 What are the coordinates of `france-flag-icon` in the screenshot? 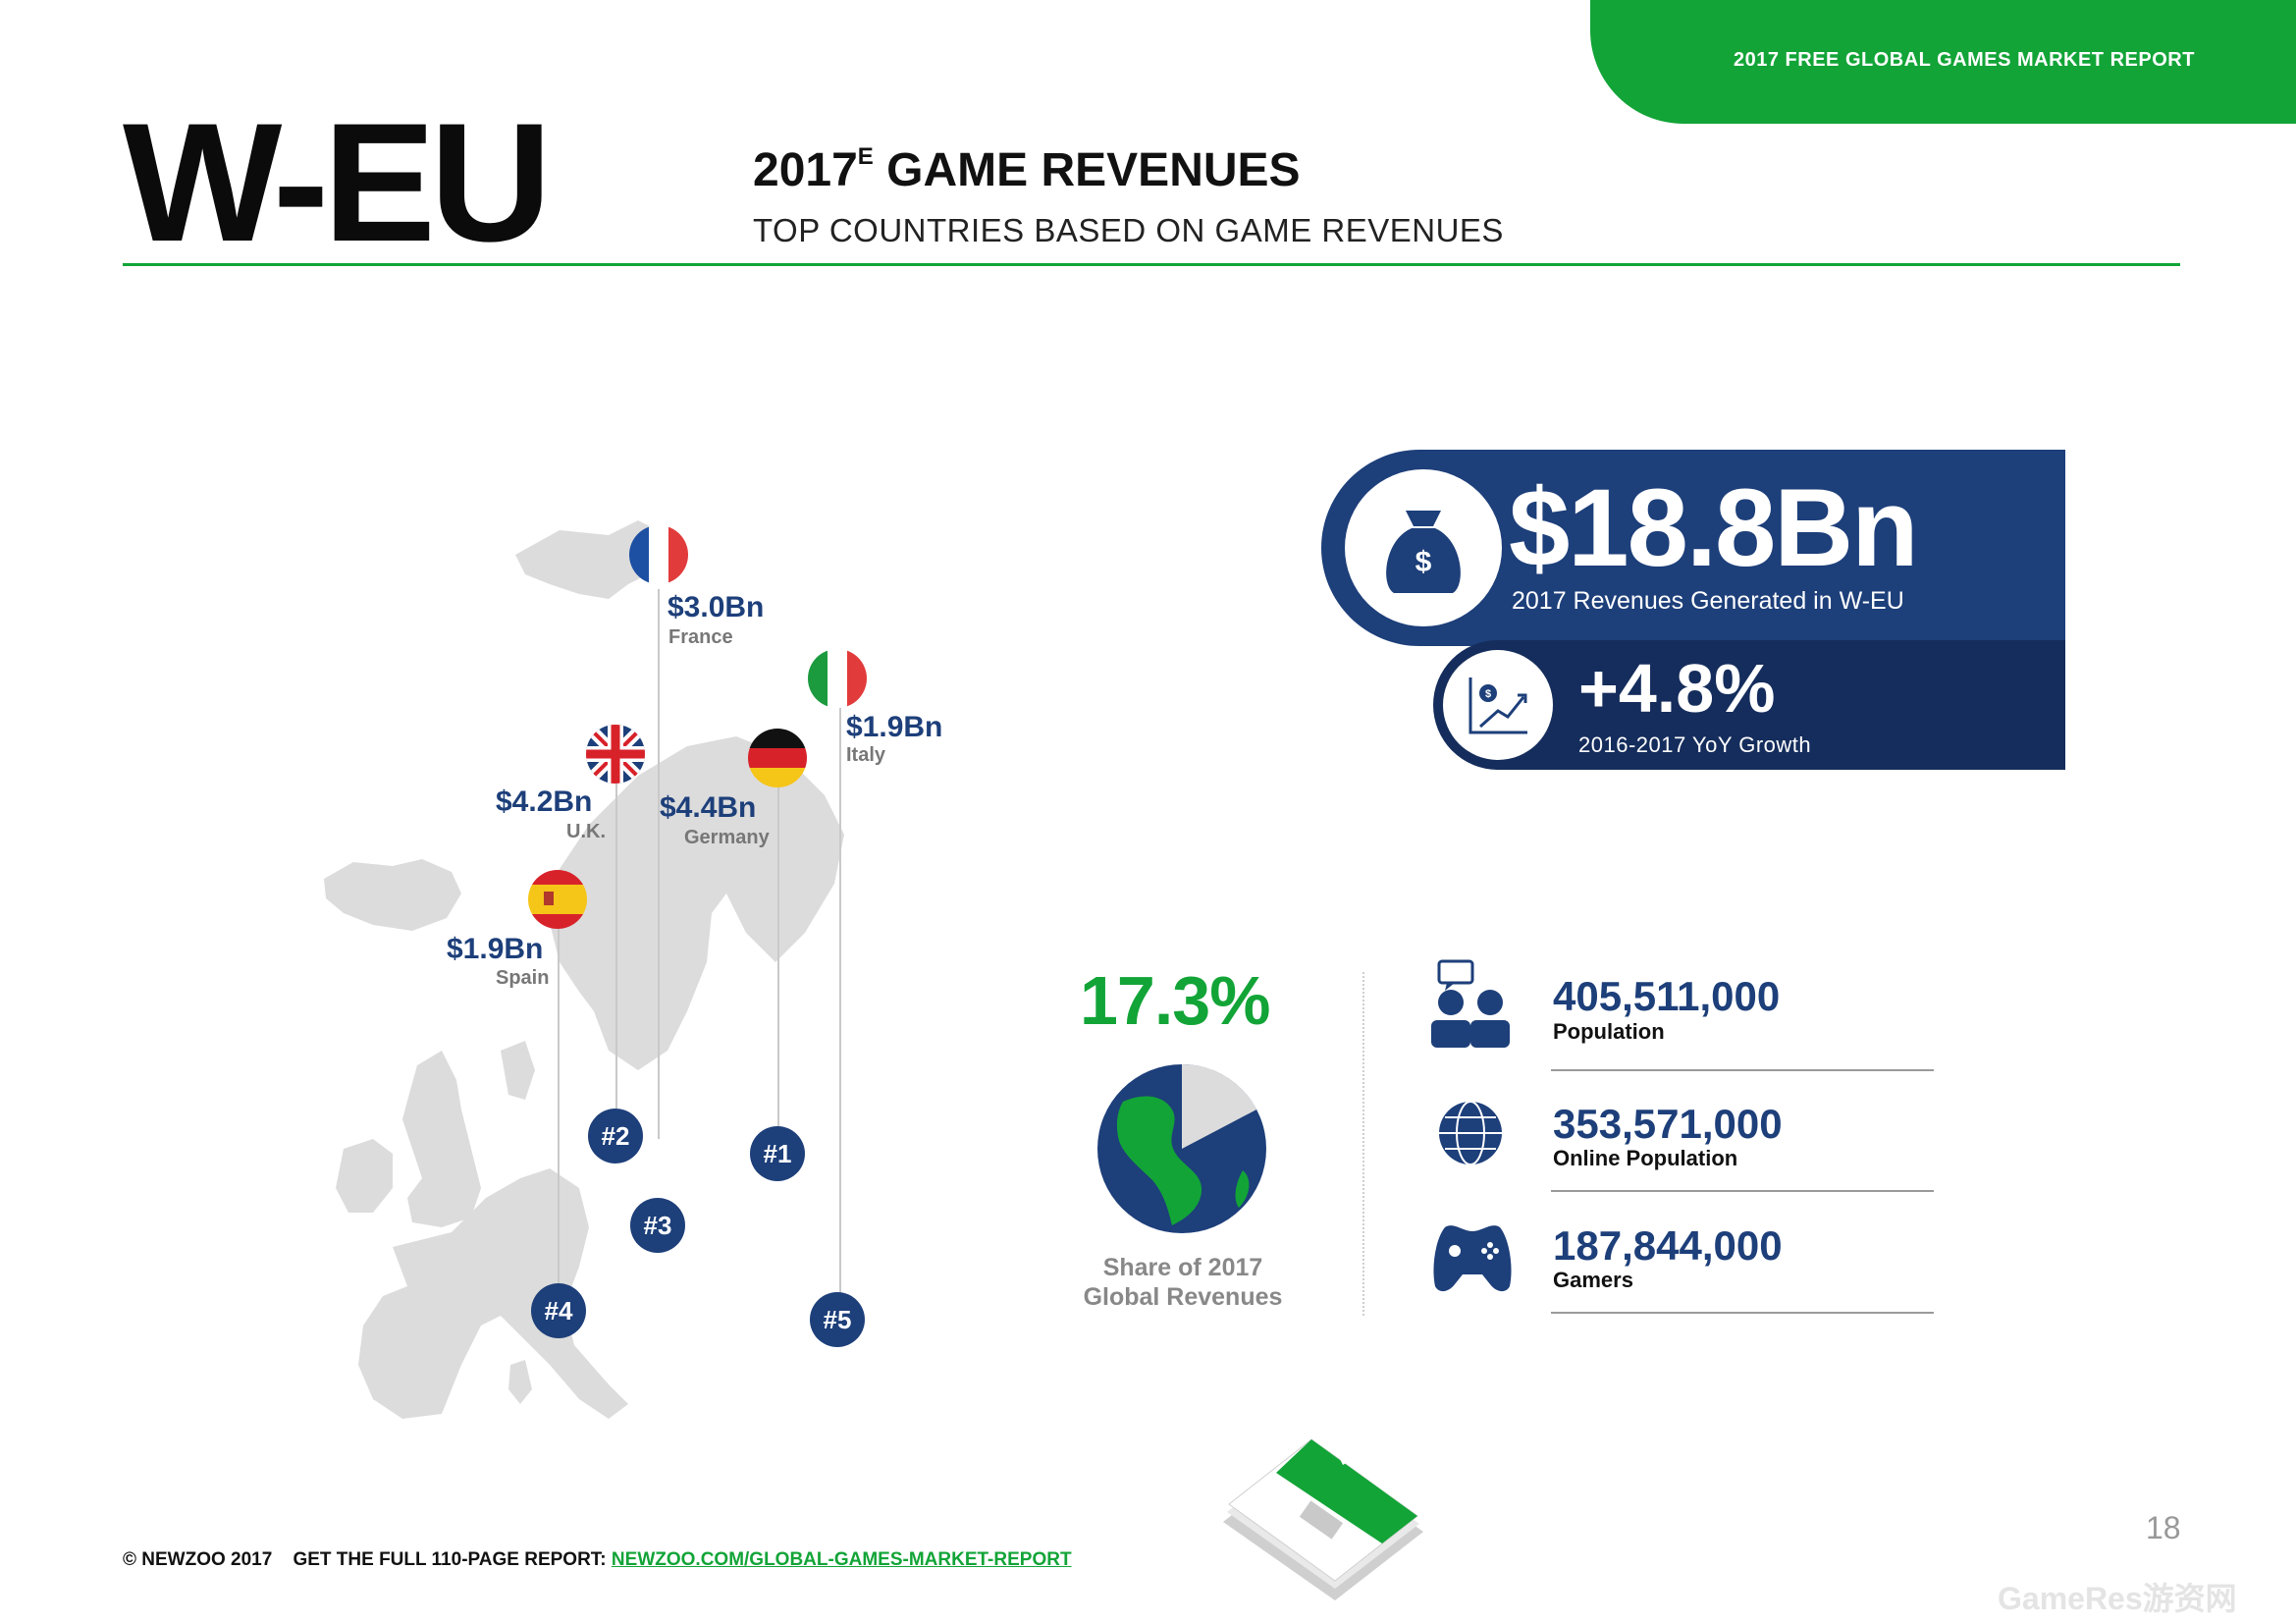 It's located at (658, 554).